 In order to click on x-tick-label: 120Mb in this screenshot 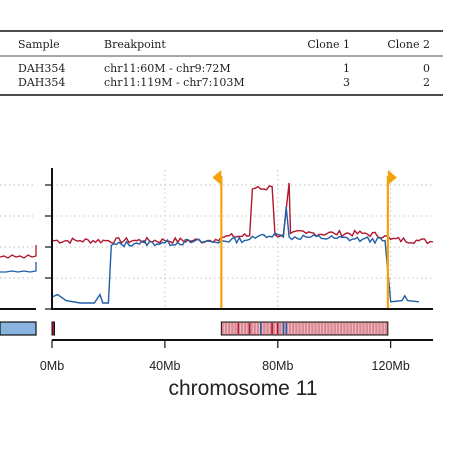, I will do `click(391, 366)`.